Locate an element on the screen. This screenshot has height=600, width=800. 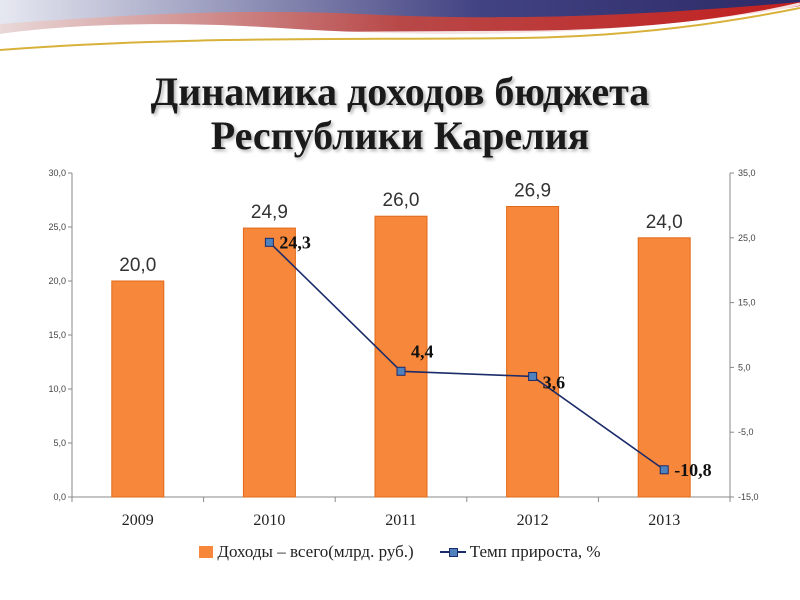
header-decoration is located at coordinates (400, 25).